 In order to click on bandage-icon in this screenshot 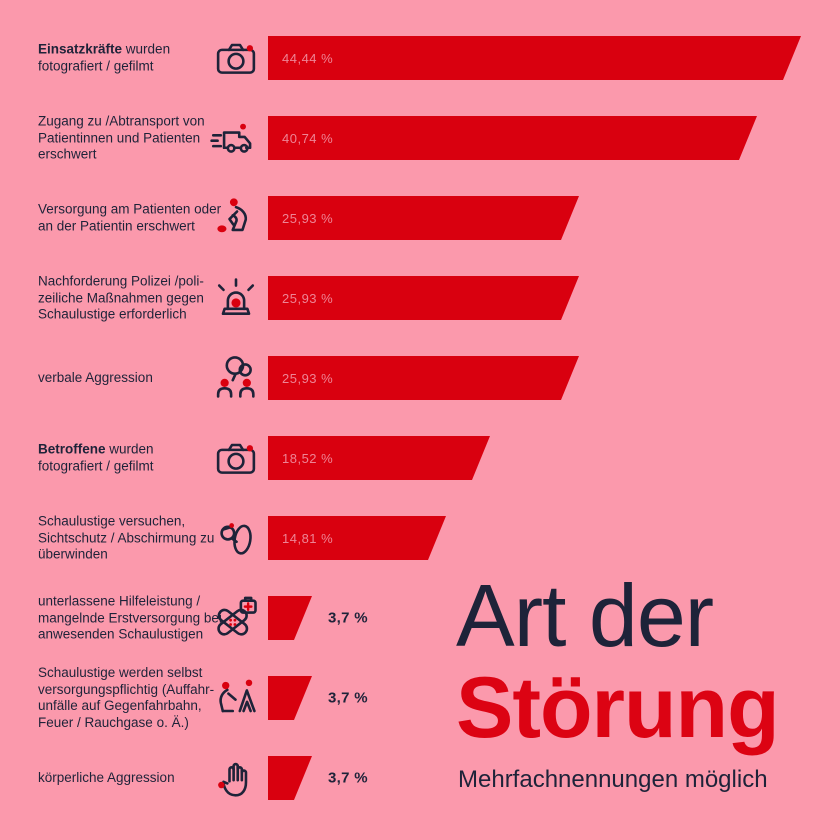, I will do `click(236, 618)`.